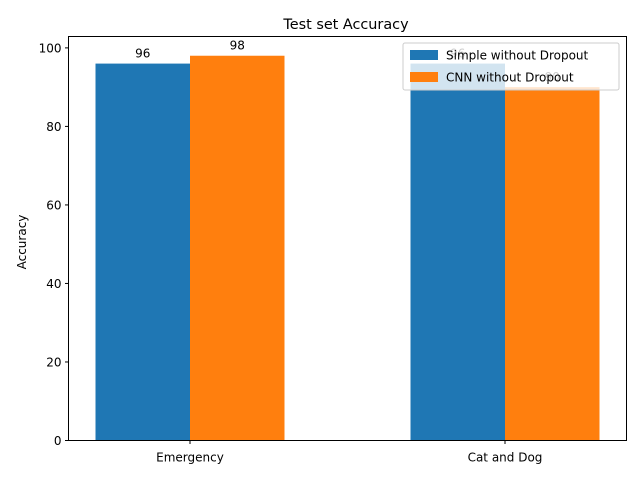  What do you see at coordinates (142, 252) in the screenshot?
I see `bar-s0-c0` at bounding box center [142, 252].